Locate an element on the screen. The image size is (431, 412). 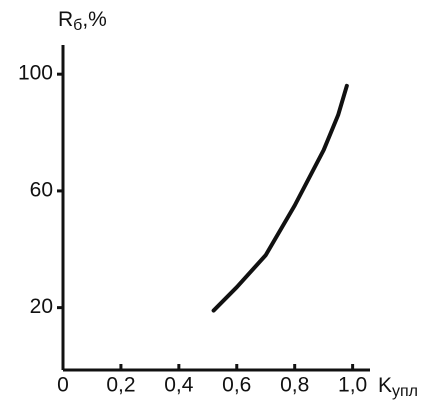
x-axis-label: Kупл is located at coordinates (398, 387).